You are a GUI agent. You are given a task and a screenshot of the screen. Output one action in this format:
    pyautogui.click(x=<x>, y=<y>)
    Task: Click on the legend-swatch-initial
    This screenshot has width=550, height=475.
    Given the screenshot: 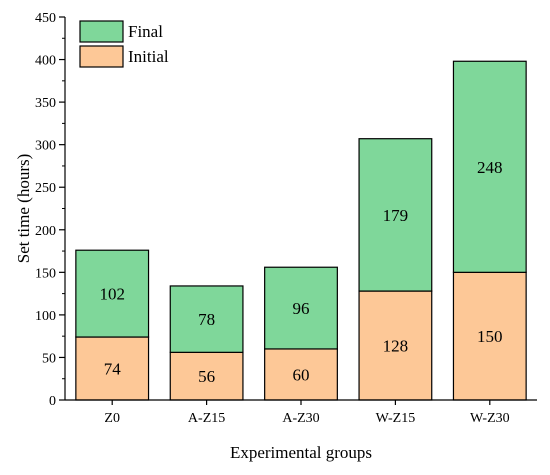 What is the action you would take?
    pyautogui.click(x=101, y=56)
    